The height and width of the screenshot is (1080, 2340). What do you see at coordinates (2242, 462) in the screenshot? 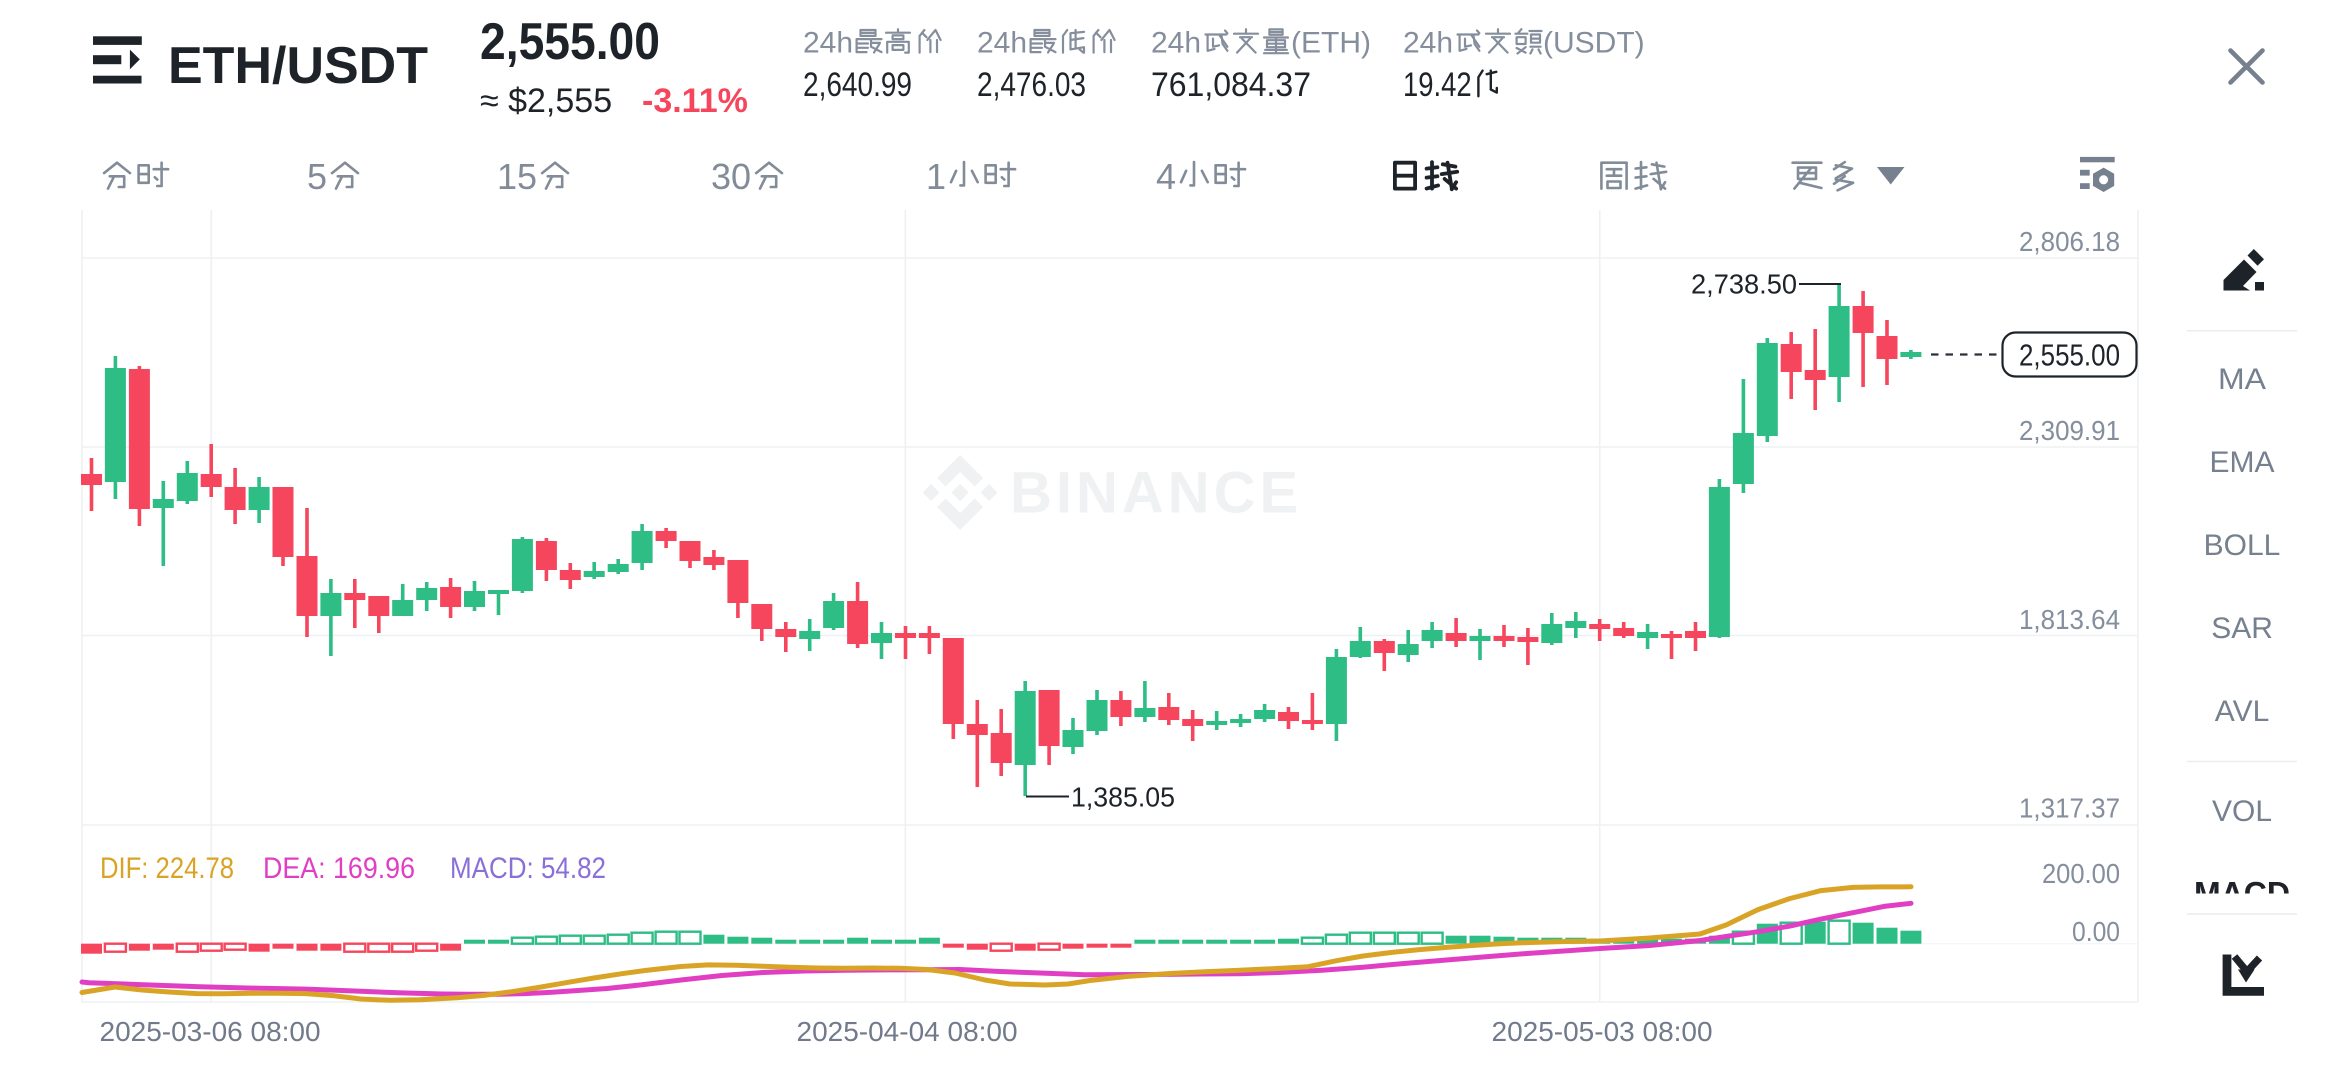
I see `svg-text: EMA` at bounding box center [2242, 462].